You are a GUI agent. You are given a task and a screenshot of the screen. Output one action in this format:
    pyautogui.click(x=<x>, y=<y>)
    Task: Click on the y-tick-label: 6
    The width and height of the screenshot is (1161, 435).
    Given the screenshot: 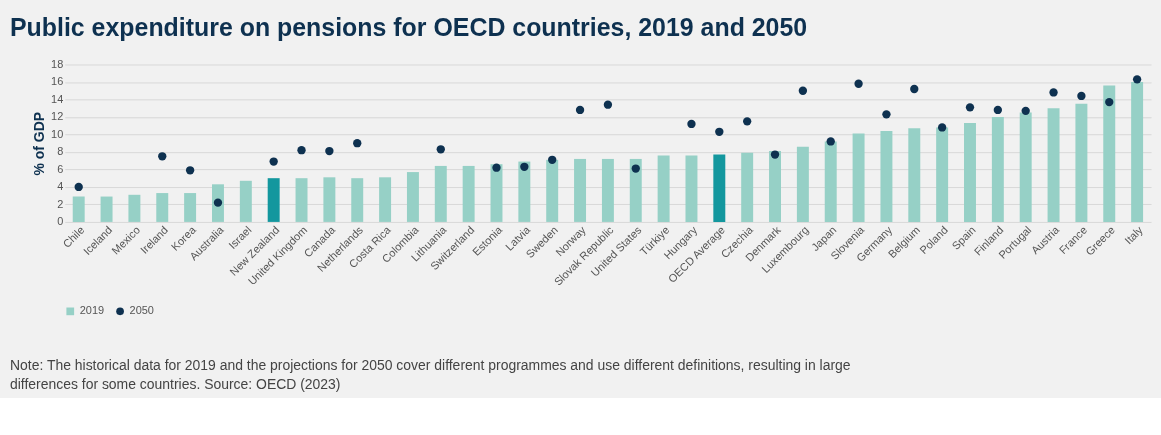 What is the action you would take?
    pyautogui.click(x=60, y=168)
    